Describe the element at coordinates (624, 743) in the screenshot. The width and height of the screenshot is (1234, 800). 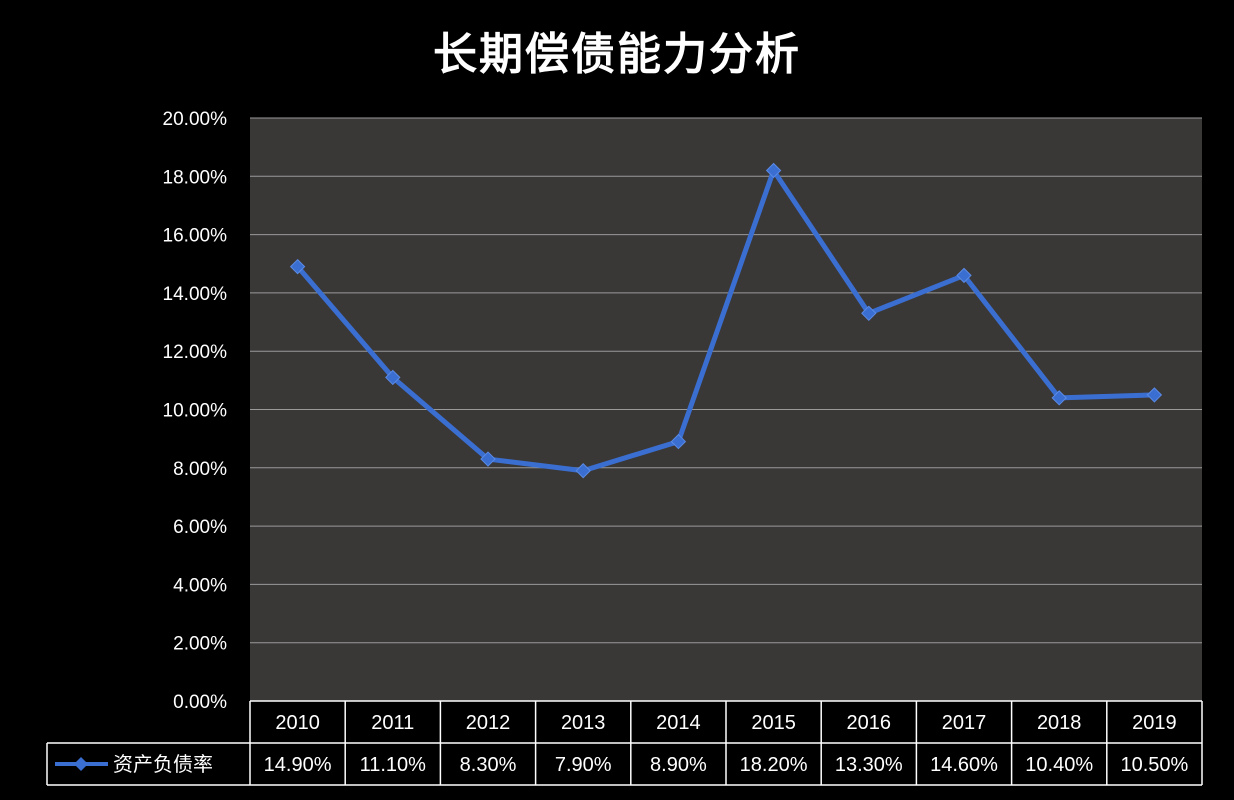
I see `data-table-grid` at that location.